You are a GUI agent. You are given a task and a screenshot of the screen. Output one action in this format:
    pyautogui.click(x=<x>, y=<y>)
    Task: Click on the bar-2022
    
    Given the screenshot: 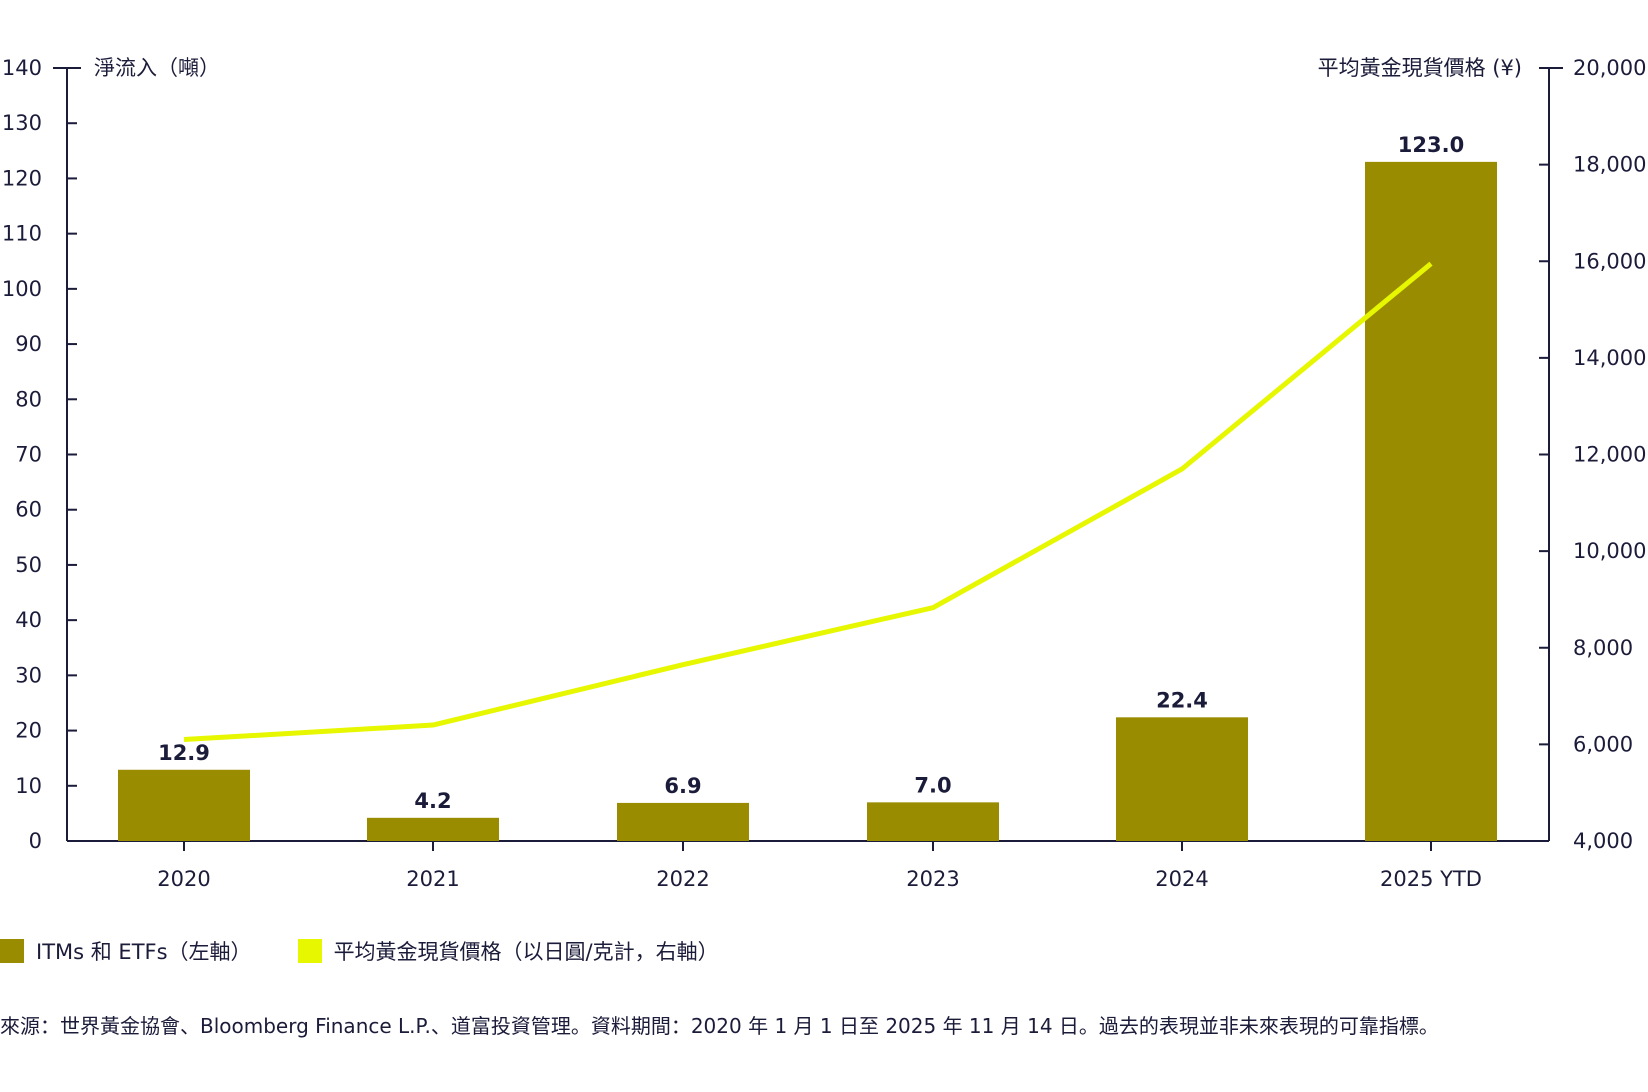 What is the action you would take?
    pyautogui.click(x=683, y=821)
    